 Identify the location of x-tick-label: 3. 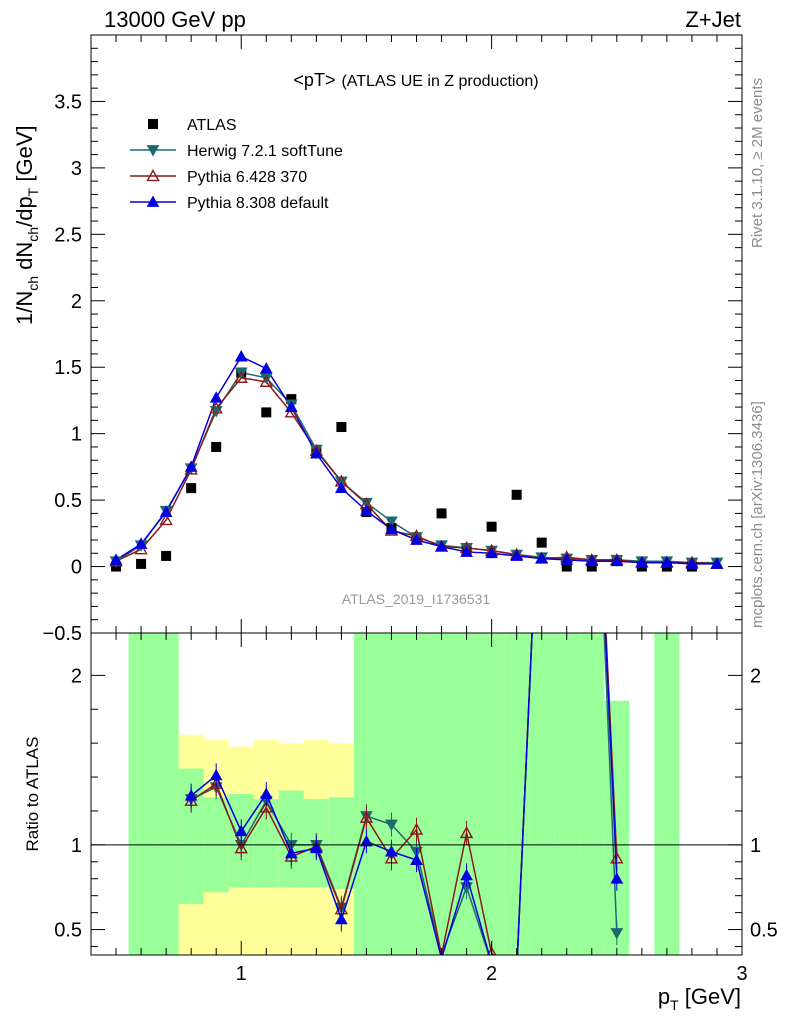
(741, 974).